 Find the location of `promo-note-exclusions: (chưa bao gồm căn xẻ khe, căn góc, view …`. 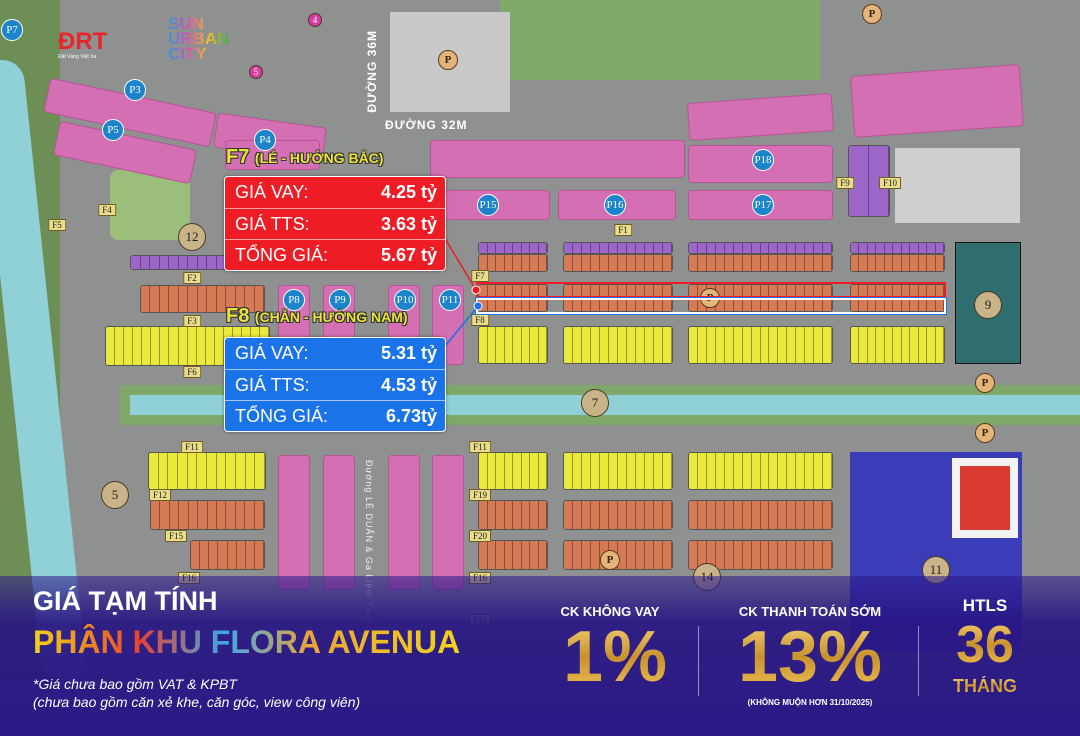

promo-note-exclusions: (chưa bao gồm căn xẻ khe, căn góc, view … is located at coordinates (197, 702).